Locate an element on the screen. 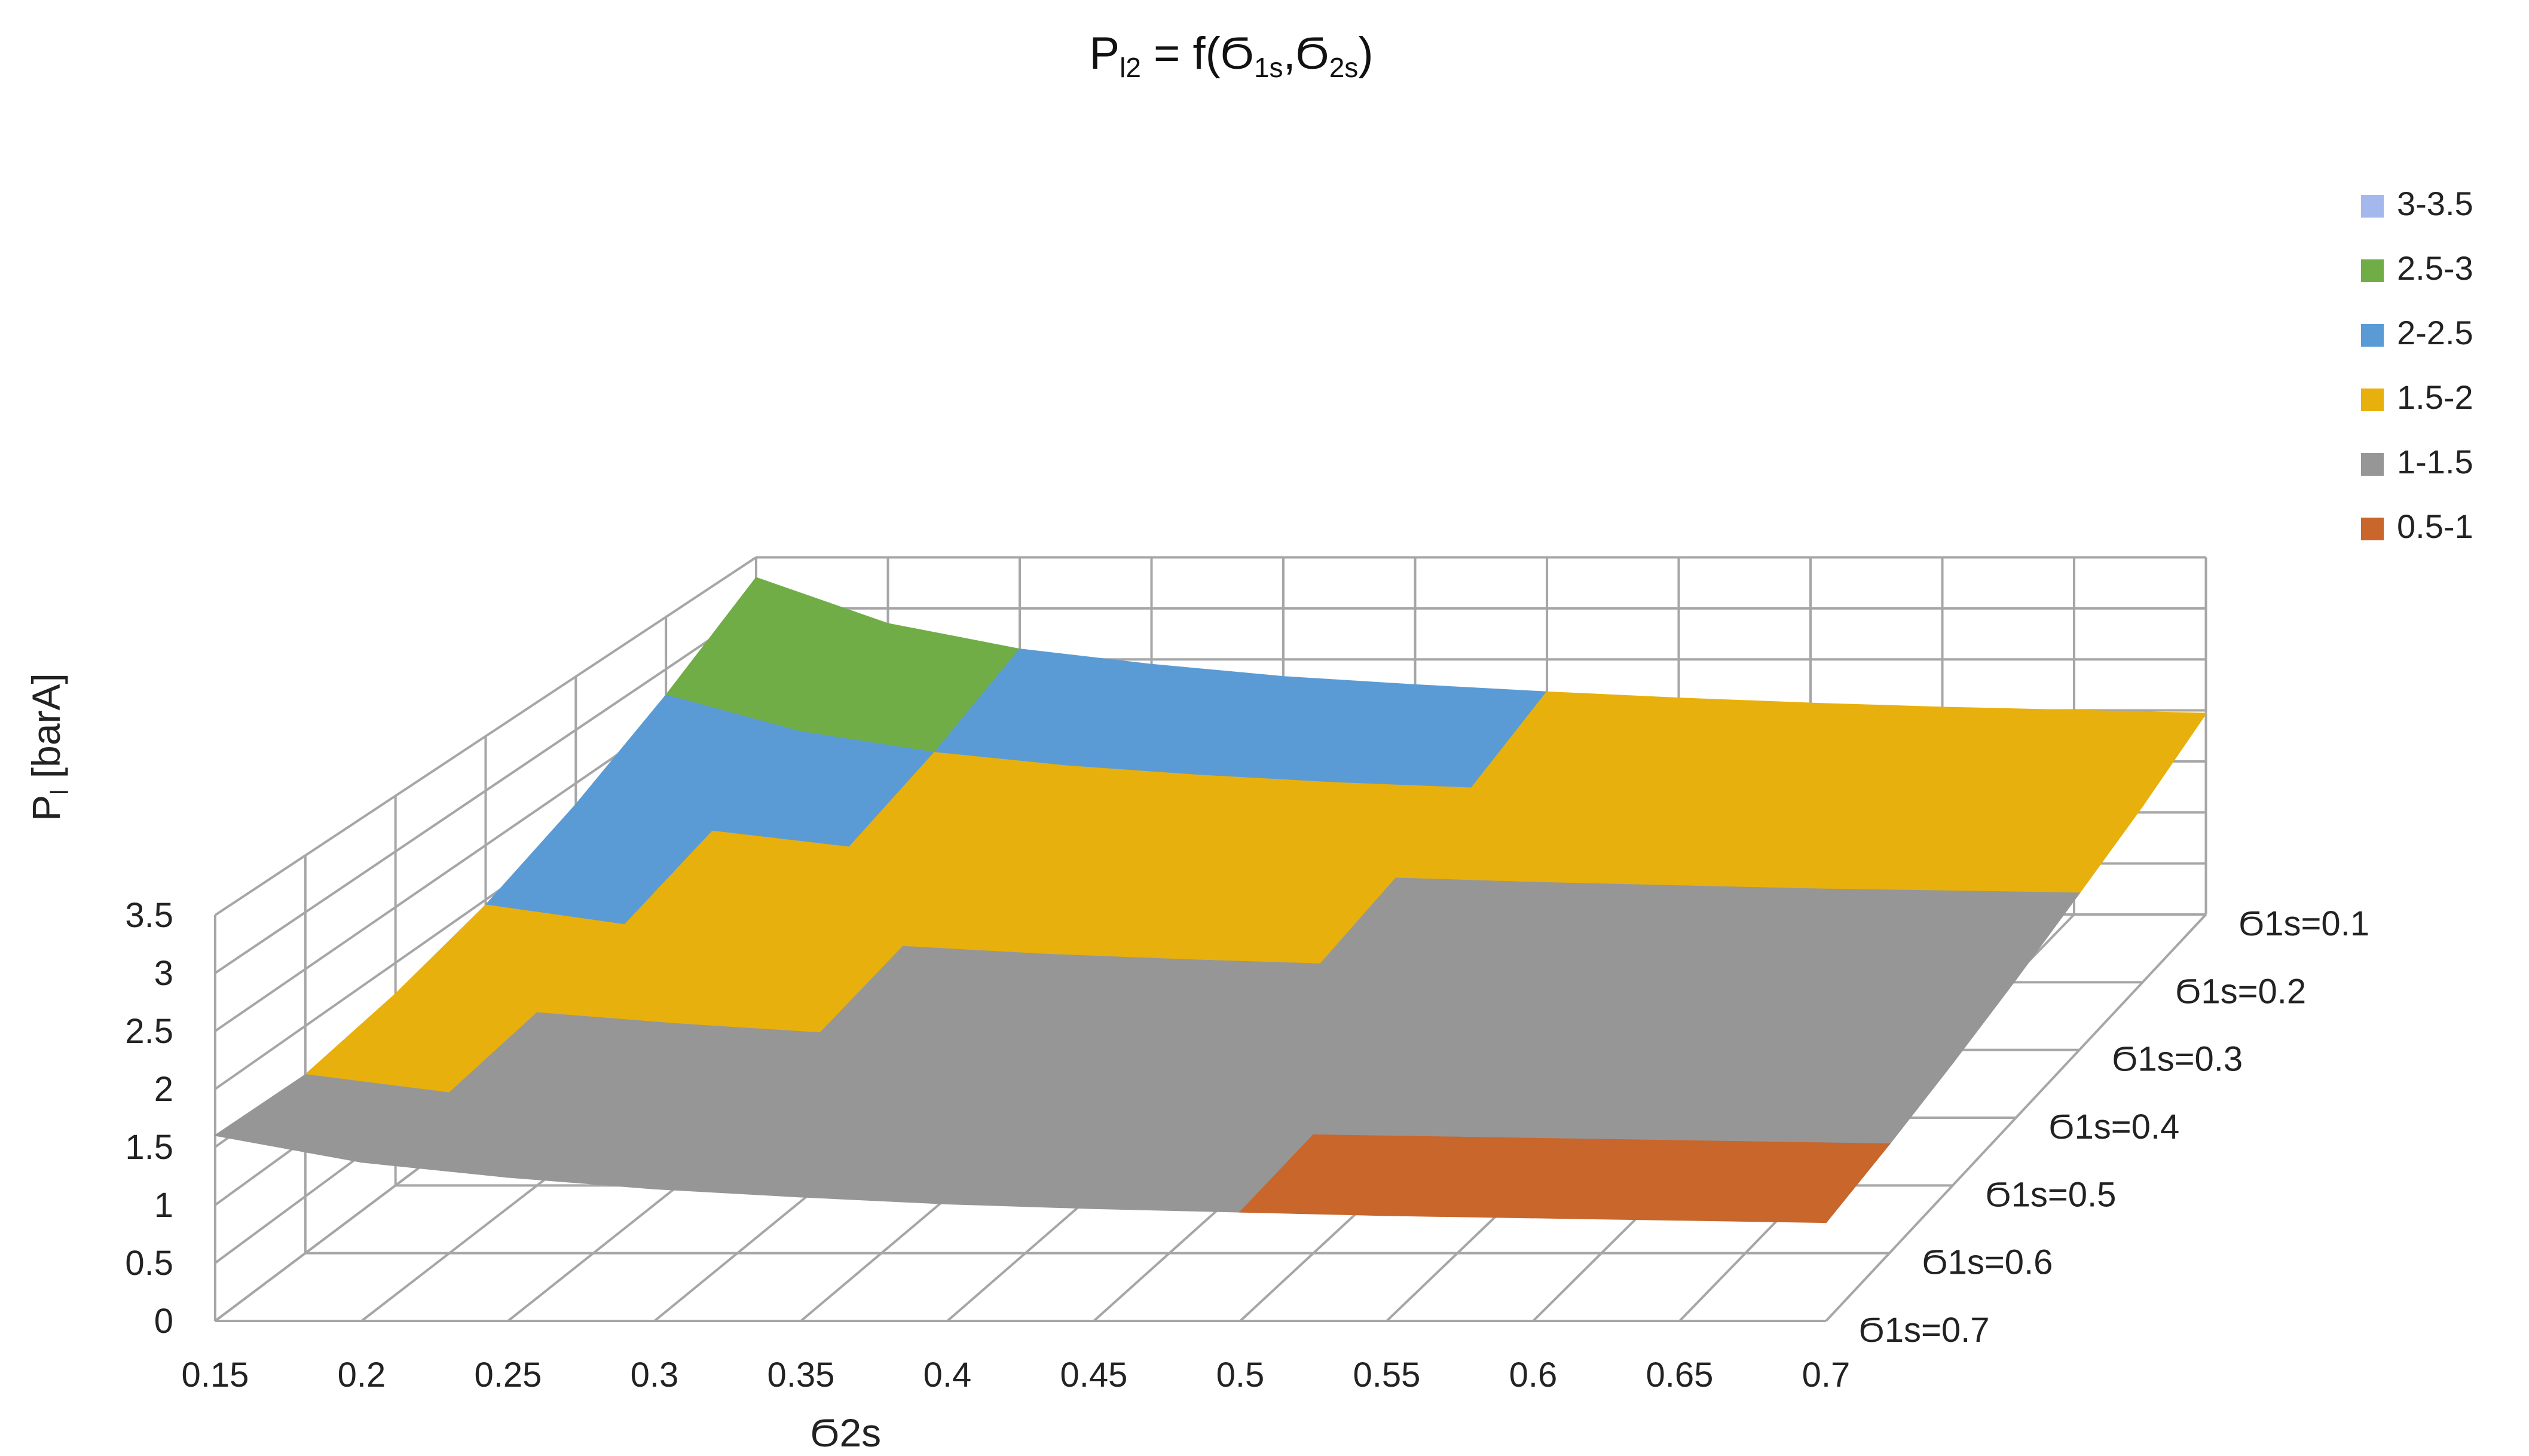 The width and height of the screenshot is (2529, 1456). legend-label: 2-2.5 is located at coordinates (2435, 332).